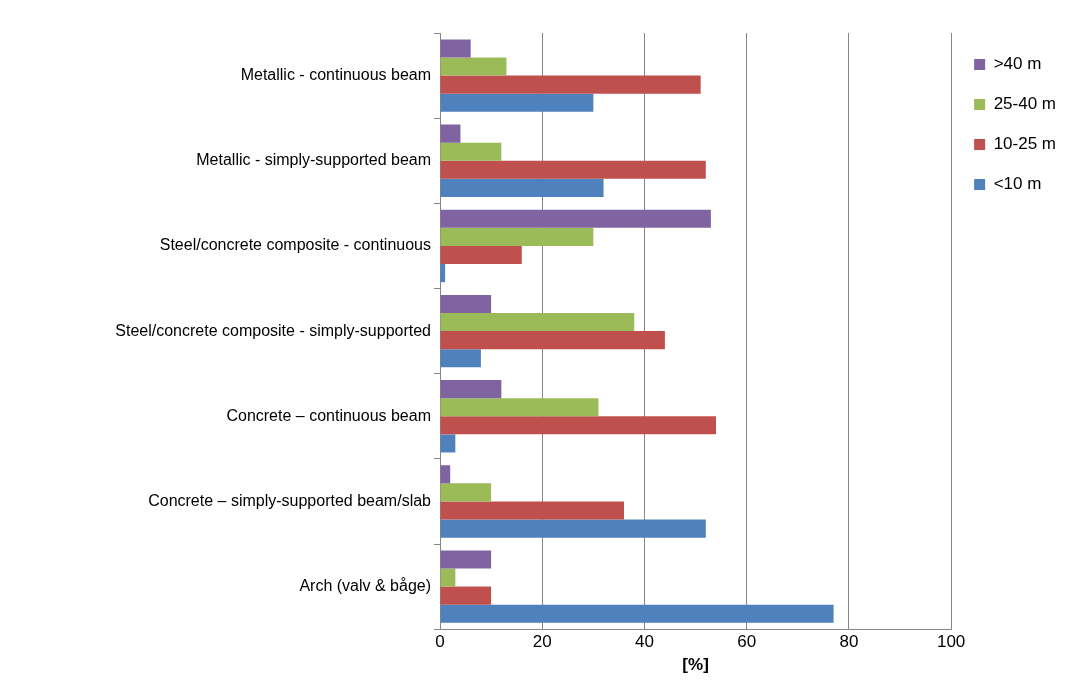  Describe the element at coordinates (1025, 104) in the screenshot. I see `legend-label: 25-40 m` at that location.